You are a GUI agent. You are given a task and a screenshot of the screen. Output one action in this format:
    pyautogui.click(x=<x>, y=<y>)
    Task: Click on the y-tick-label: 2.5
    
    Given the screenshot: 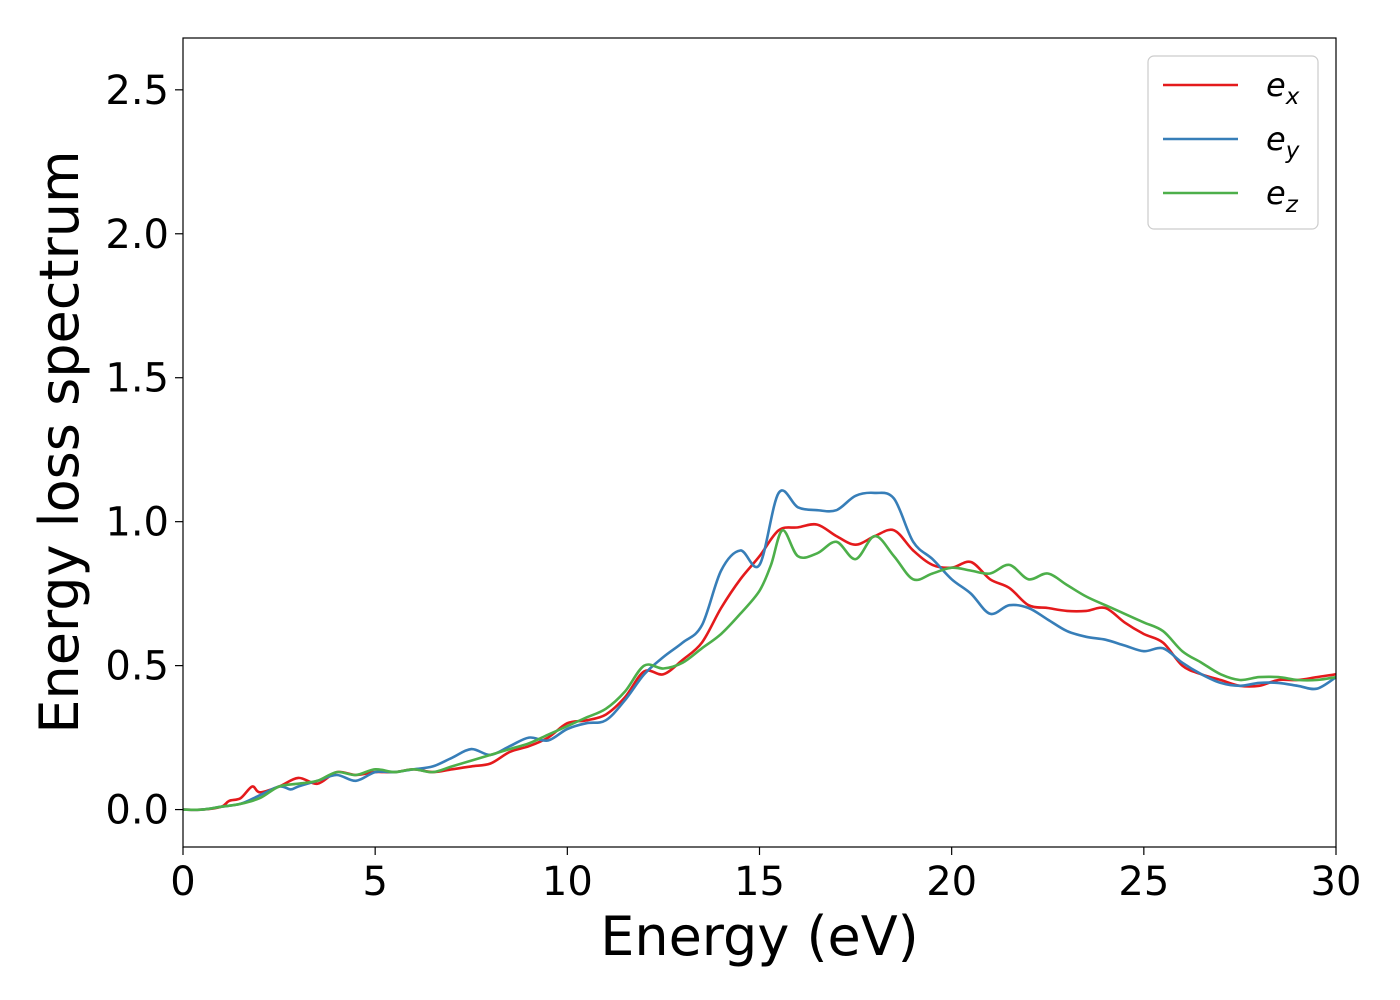 What is the action you would take?
    pyautogui.click(x=137, y=91)
    